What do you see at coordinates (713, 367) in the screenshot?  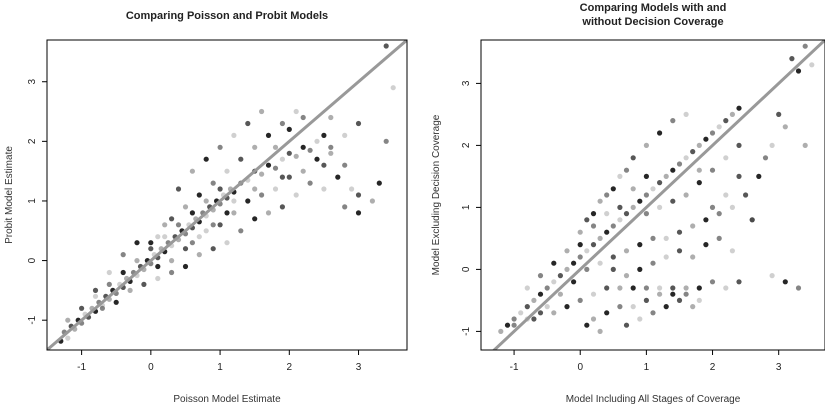 I see `x-tick-label: 2` at bounding box center [713, 367].